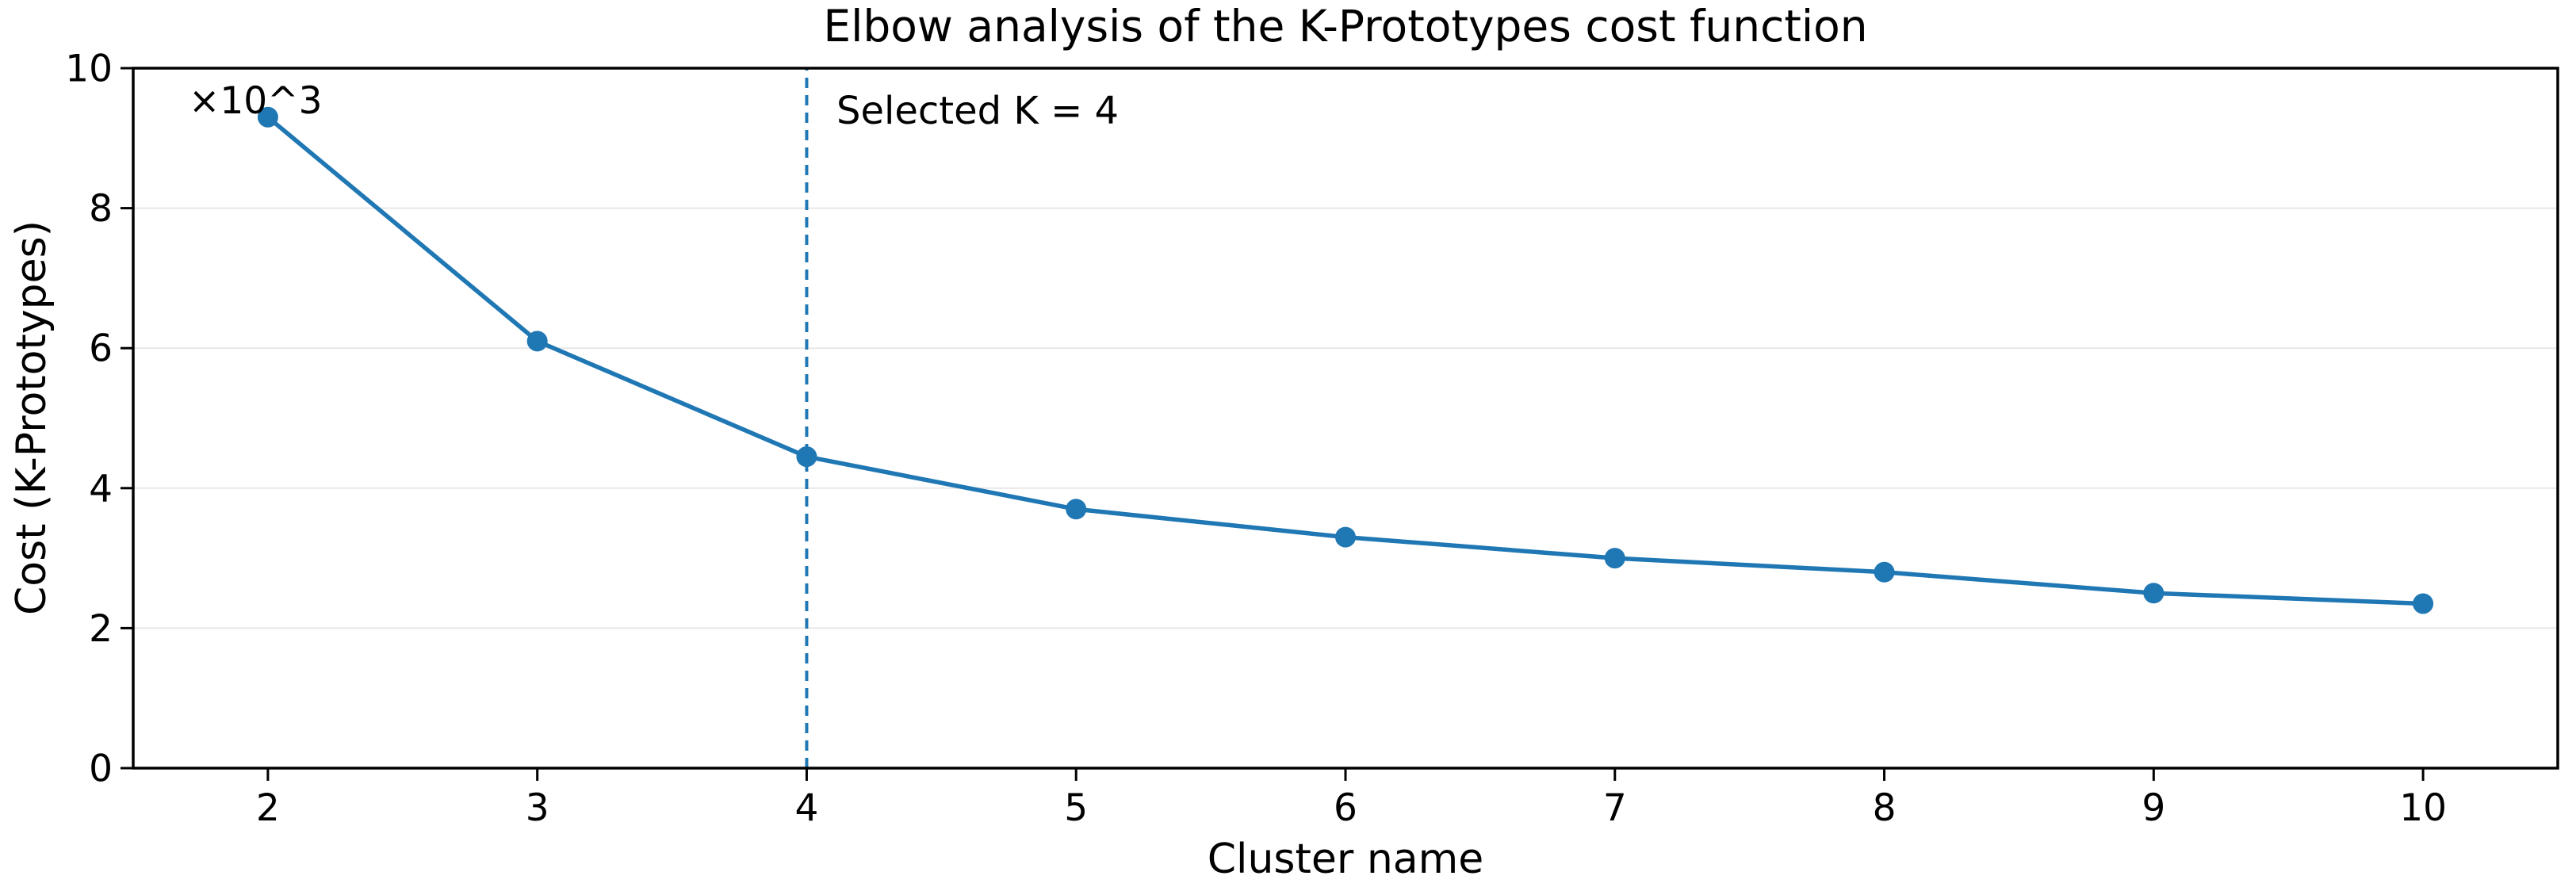 Image resolution: width=2576 pixels, height=891 pixels. Describe the element at coordinates (101, 629) in the screenshot. I see `y-tick-label-2: 2` at that location.